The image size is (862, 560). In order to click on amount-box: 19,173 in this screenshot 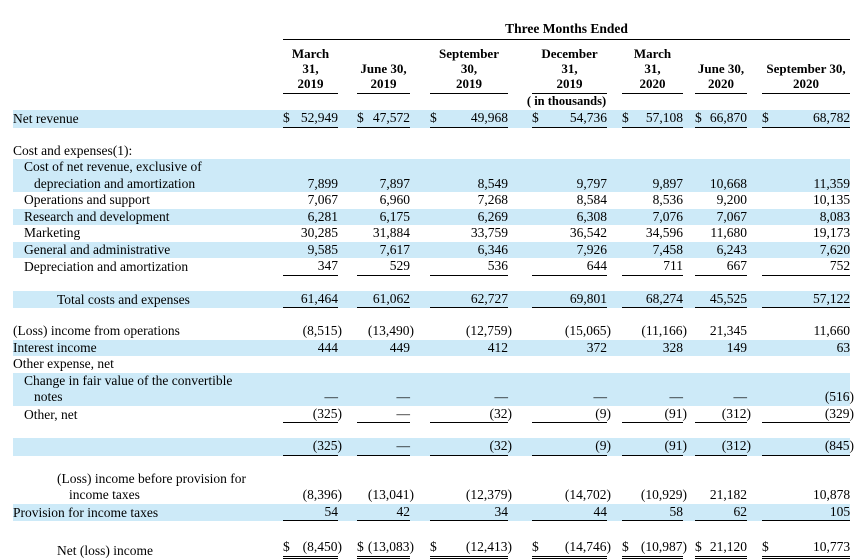, I will do `click(806, 233)`.